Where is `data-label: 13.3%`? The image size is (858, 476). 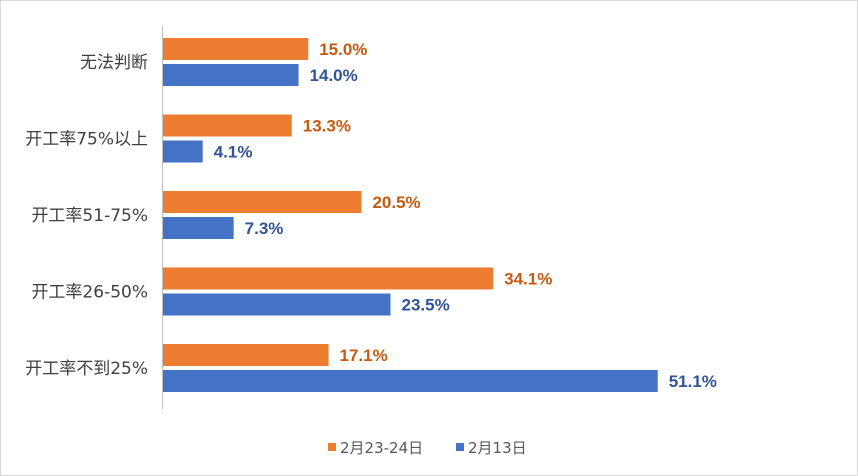
data-label: 13.3% is located at coordinates (327, 126).